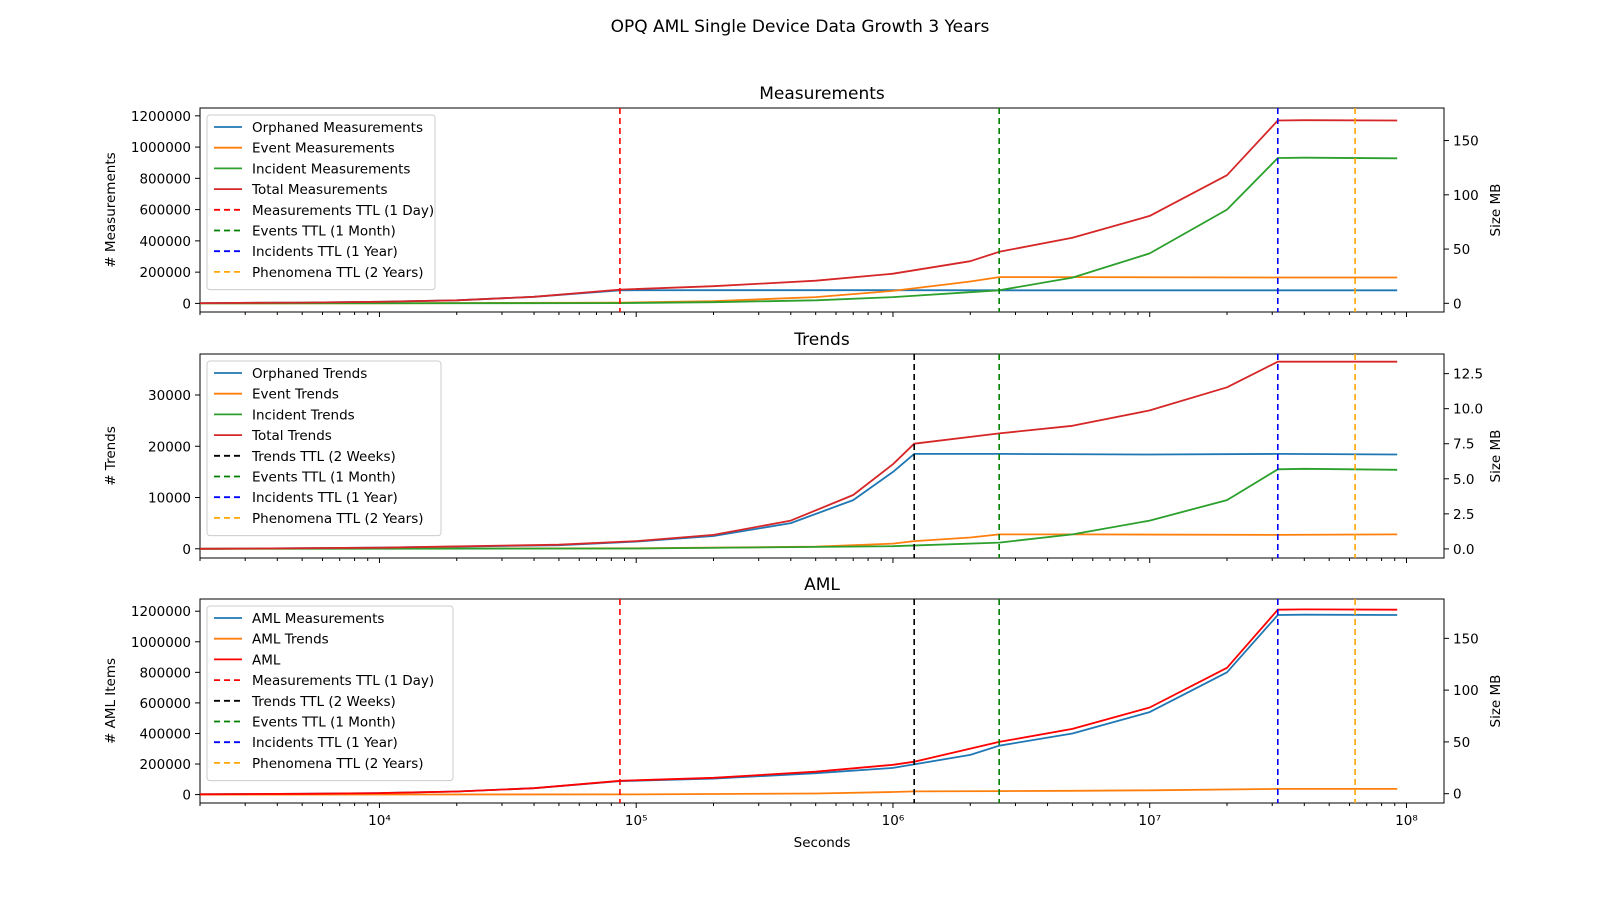 The image size is (1600, 900). What do you see at coordinates (319, 190) in the screenshot?
I see `legend-label: Total Measurements` at bounding box center [319, 190].